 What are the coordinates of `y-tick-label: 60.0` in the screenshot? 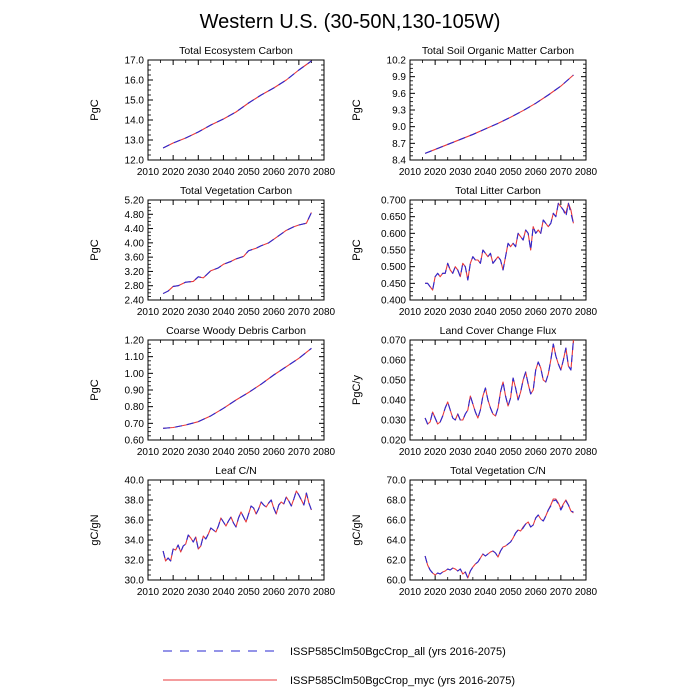 It's located at (397, 581).